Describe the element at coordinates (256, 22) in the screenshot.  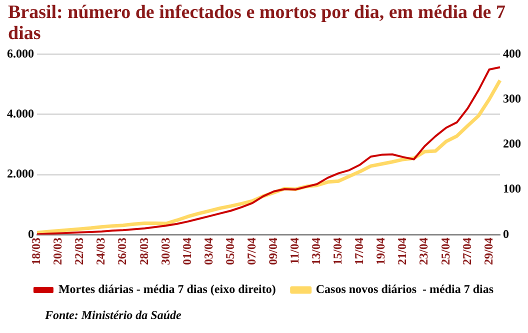
I see `chart-title: Brasil: número de infectados e mortos por dia, em média de 7 dias` at that location.